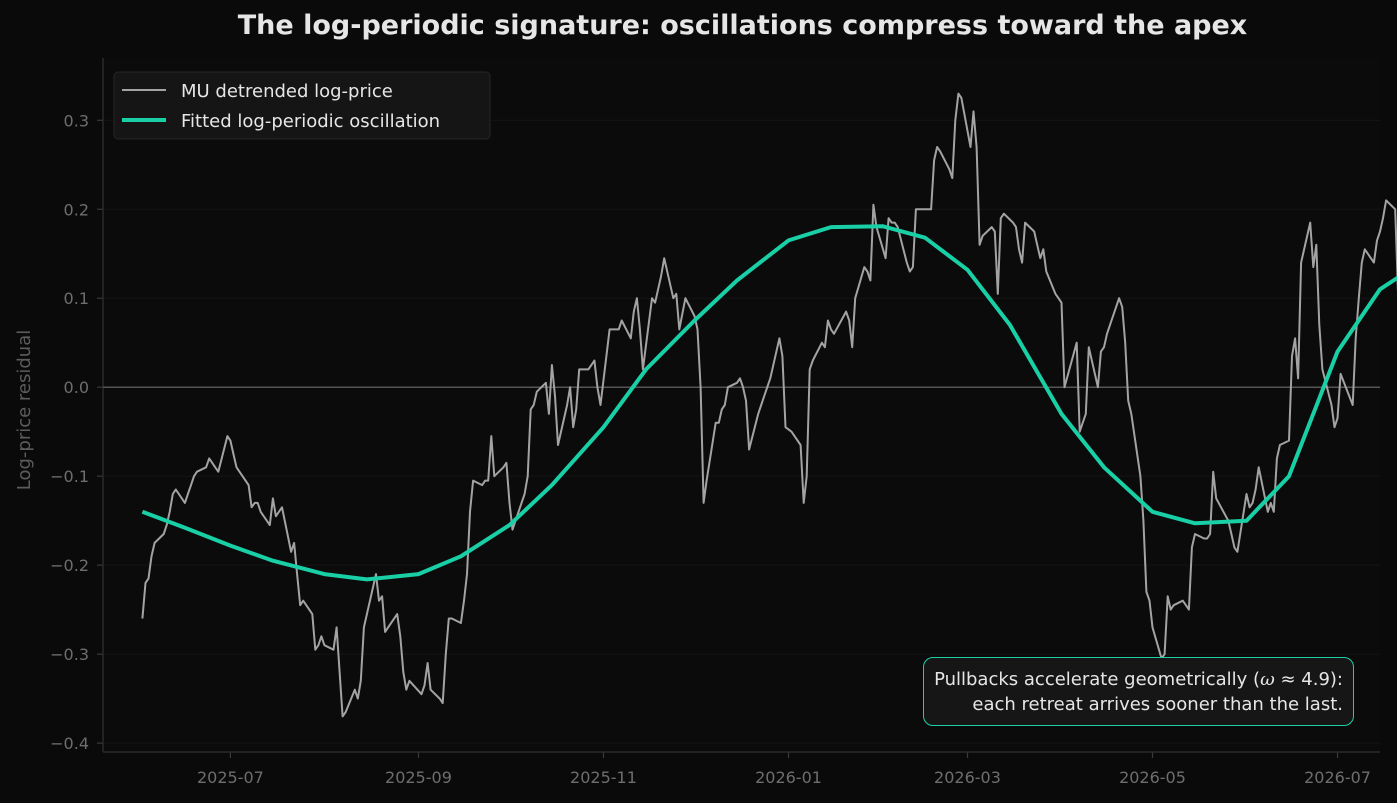  I want to click on omega-symbol: ω, so click(1267, 679).